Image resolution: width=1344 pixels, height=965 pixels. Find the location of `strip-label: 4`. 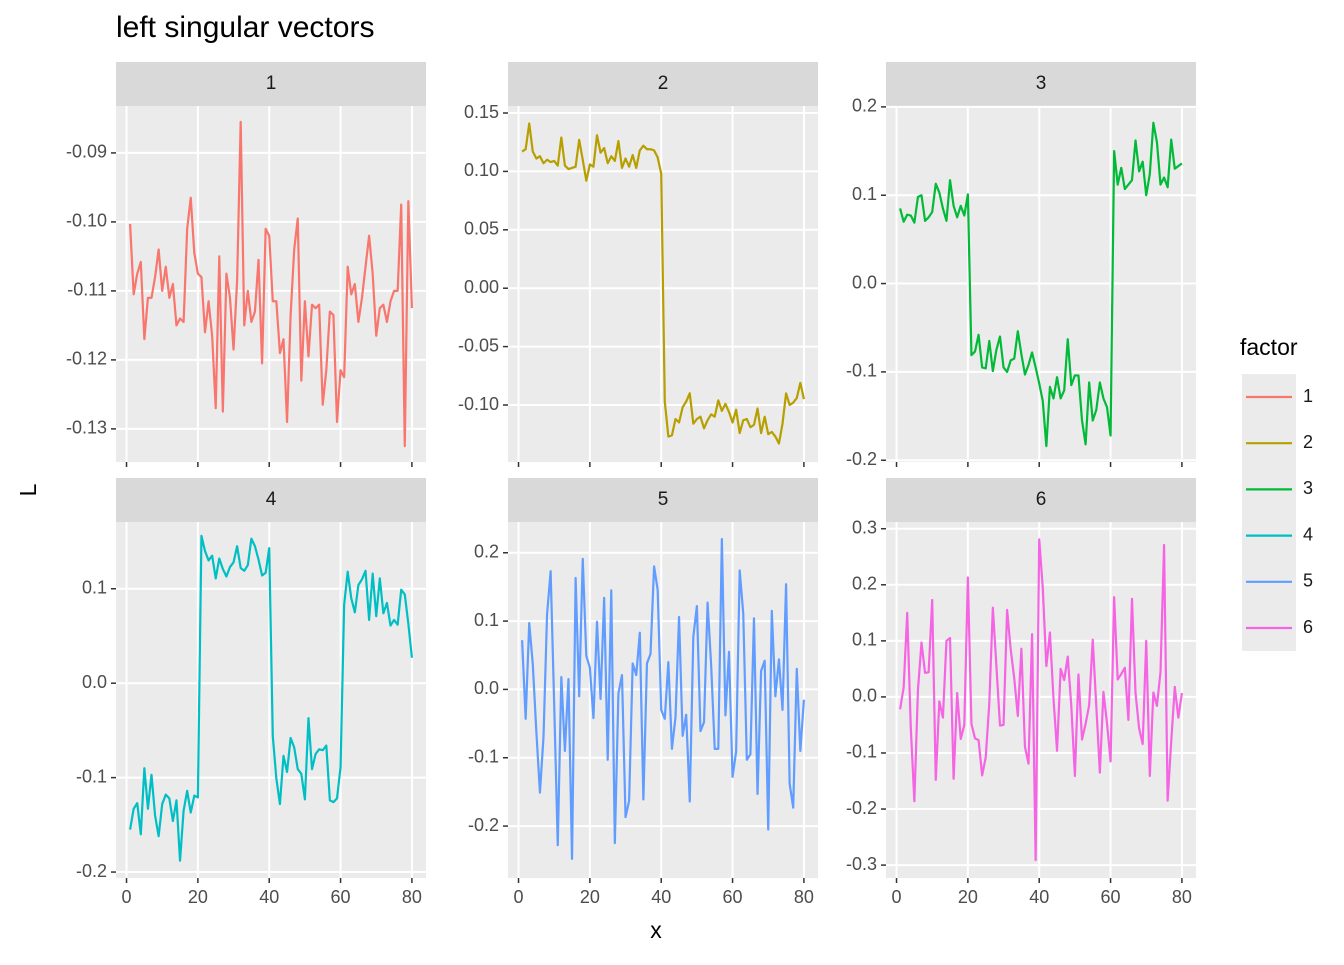

strip-label: 4 is located at coordinates (271, 499).